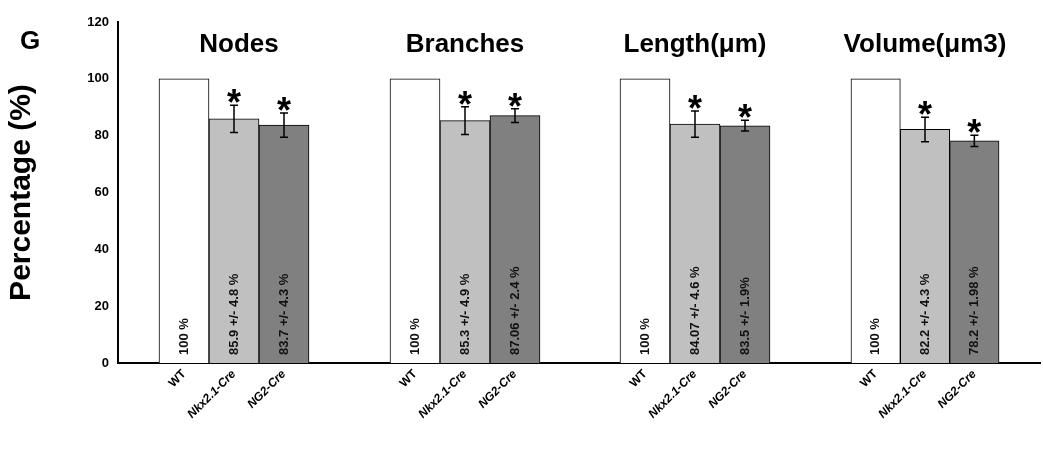 This screenshot has height=449, width=1043. Describe the element at coordinates (925, 43) in the screenshot. I see `chart-title: Volume(μm3)` at that location.